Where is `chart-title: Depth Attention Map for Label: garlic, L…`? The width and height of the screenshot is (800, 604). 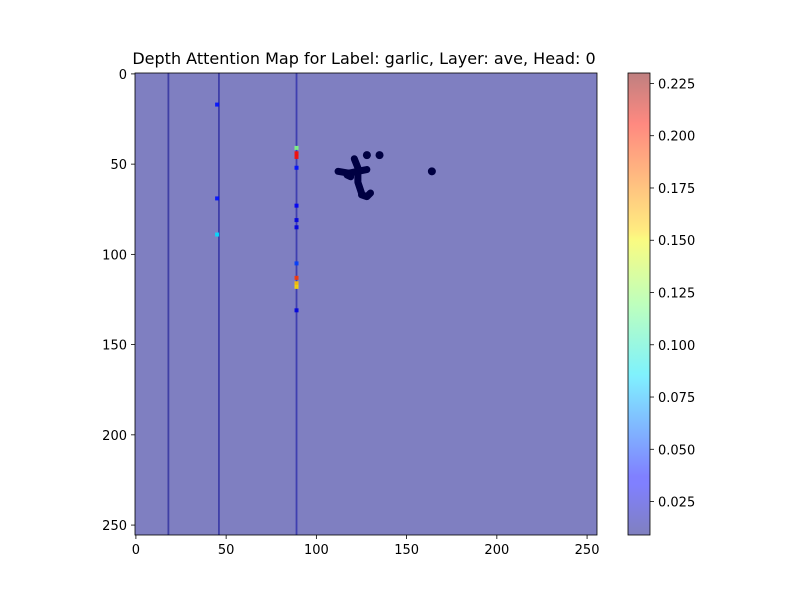 chart-title: Depth Attention Map for Label: garlic, L… is located at coordinates (363, 58).